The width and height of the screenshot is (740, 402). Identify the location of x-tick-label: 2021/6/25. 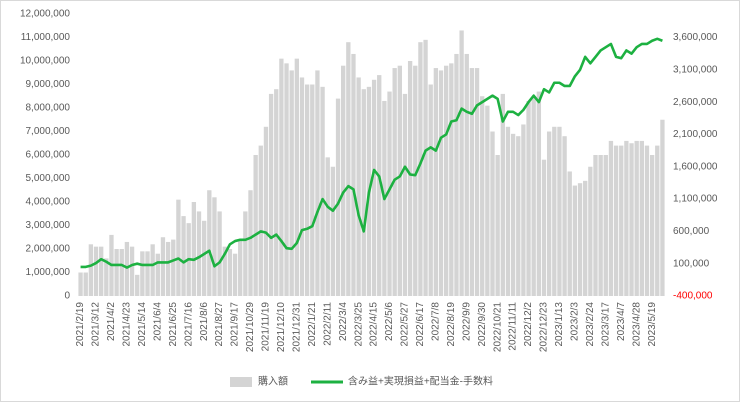
(173, 324).